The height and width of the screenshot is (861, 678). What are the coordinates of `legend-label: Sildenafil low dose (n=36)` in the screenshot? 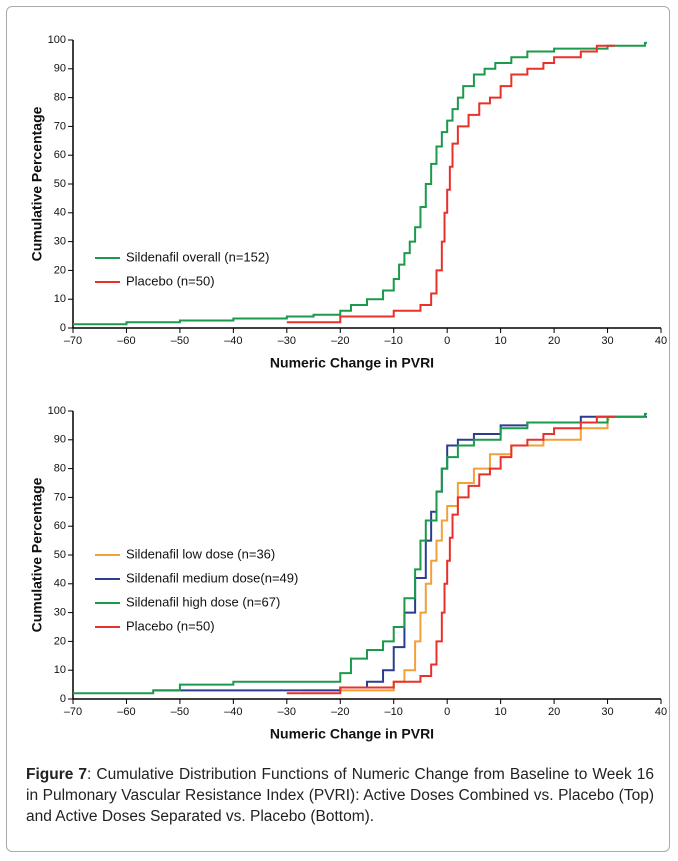 It's located at (200, 553).